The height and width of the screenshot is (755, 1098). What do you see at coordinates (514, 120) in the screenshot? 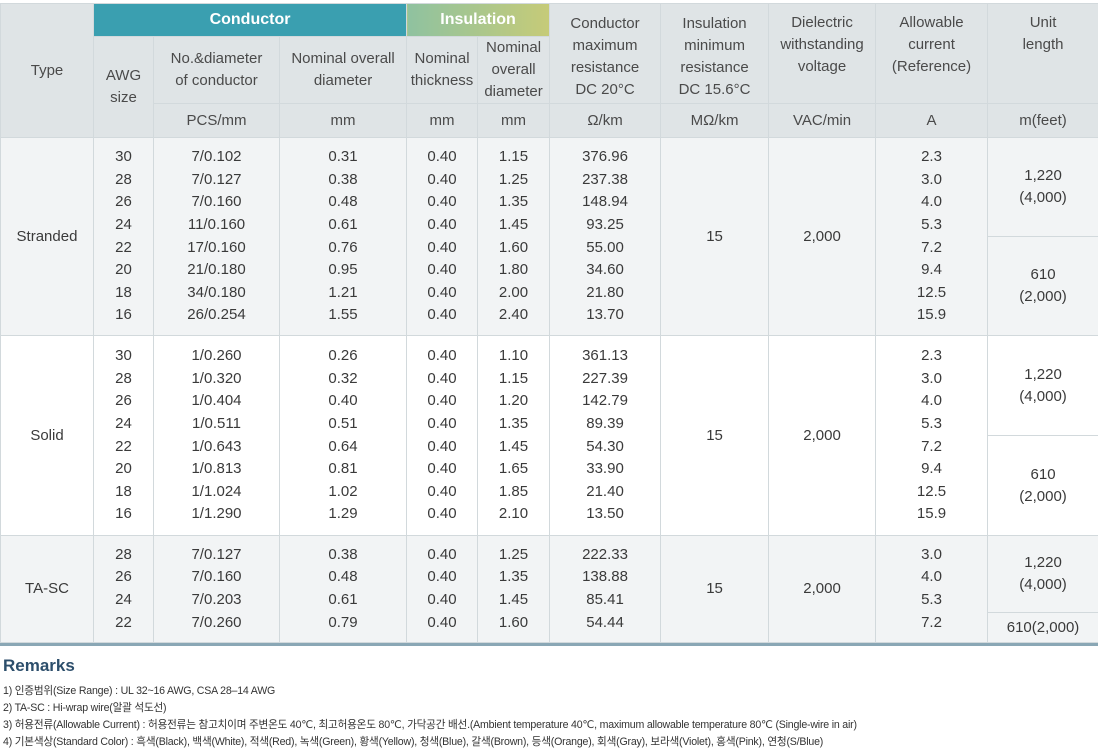
I see `unit-ins-diameter: mm` at bounding box center [514, 120].